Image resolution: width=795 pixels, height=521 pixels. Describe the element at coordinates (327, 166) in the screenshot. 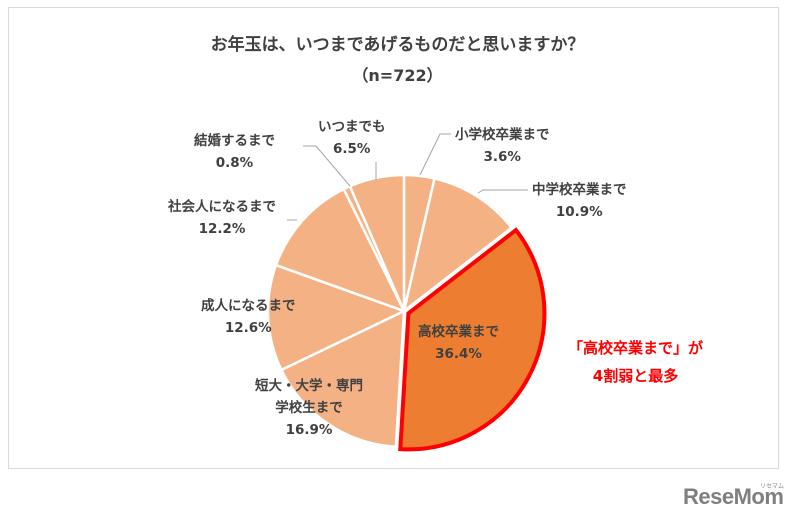

I see `leader-line-kekkon` at that location.